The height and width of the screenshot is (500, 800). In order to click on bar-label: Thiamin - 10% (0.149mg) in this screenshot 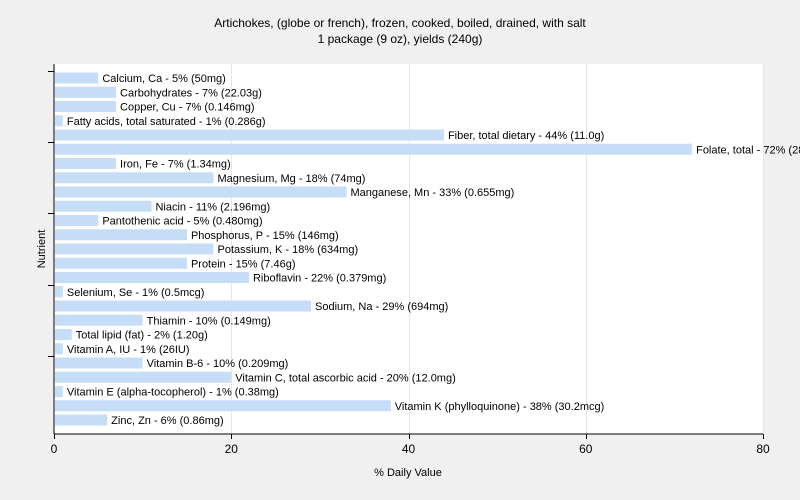, I will do `click(209, 321)`.